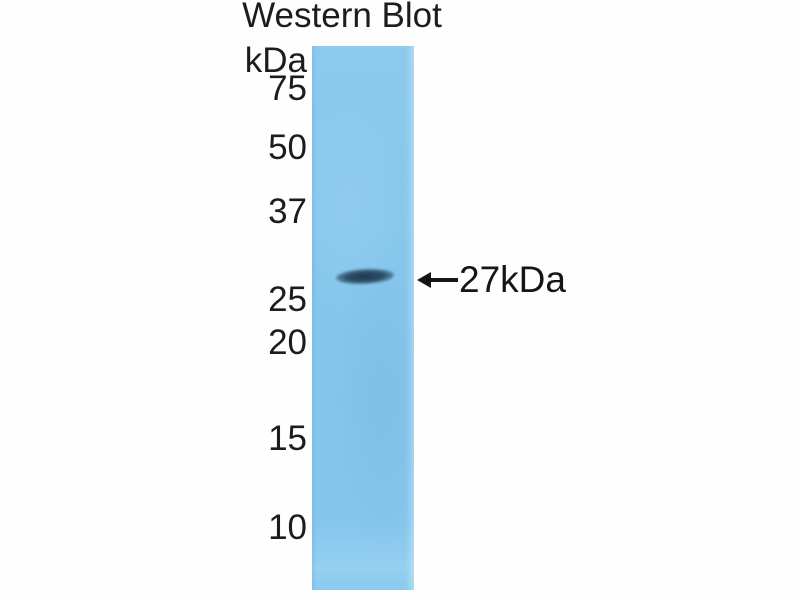 This screenshot has width=800, height=600. Describe the element at coordinates (437, 280) in the screenshot. I see `left-arrow-icon` at that location.